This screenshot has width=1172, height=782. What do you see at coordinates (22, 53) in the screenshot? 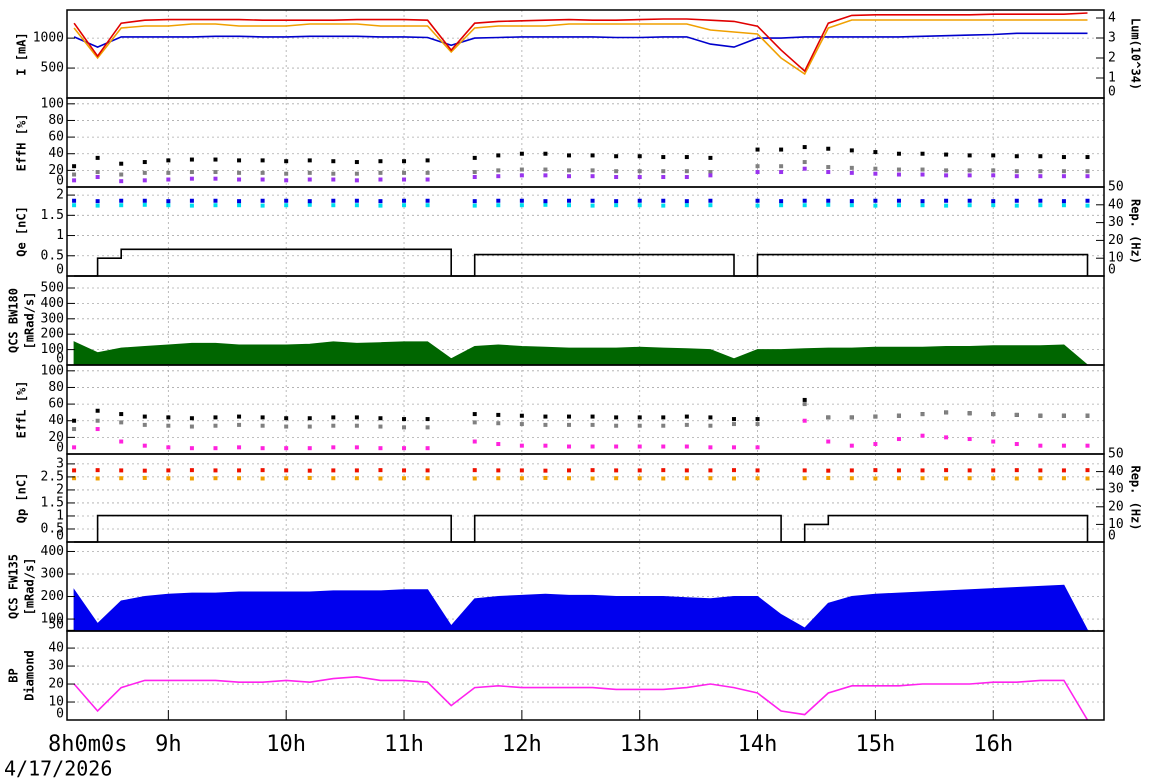
I see `y-axis-label: I [mA]` at bounding box center [22, 53].